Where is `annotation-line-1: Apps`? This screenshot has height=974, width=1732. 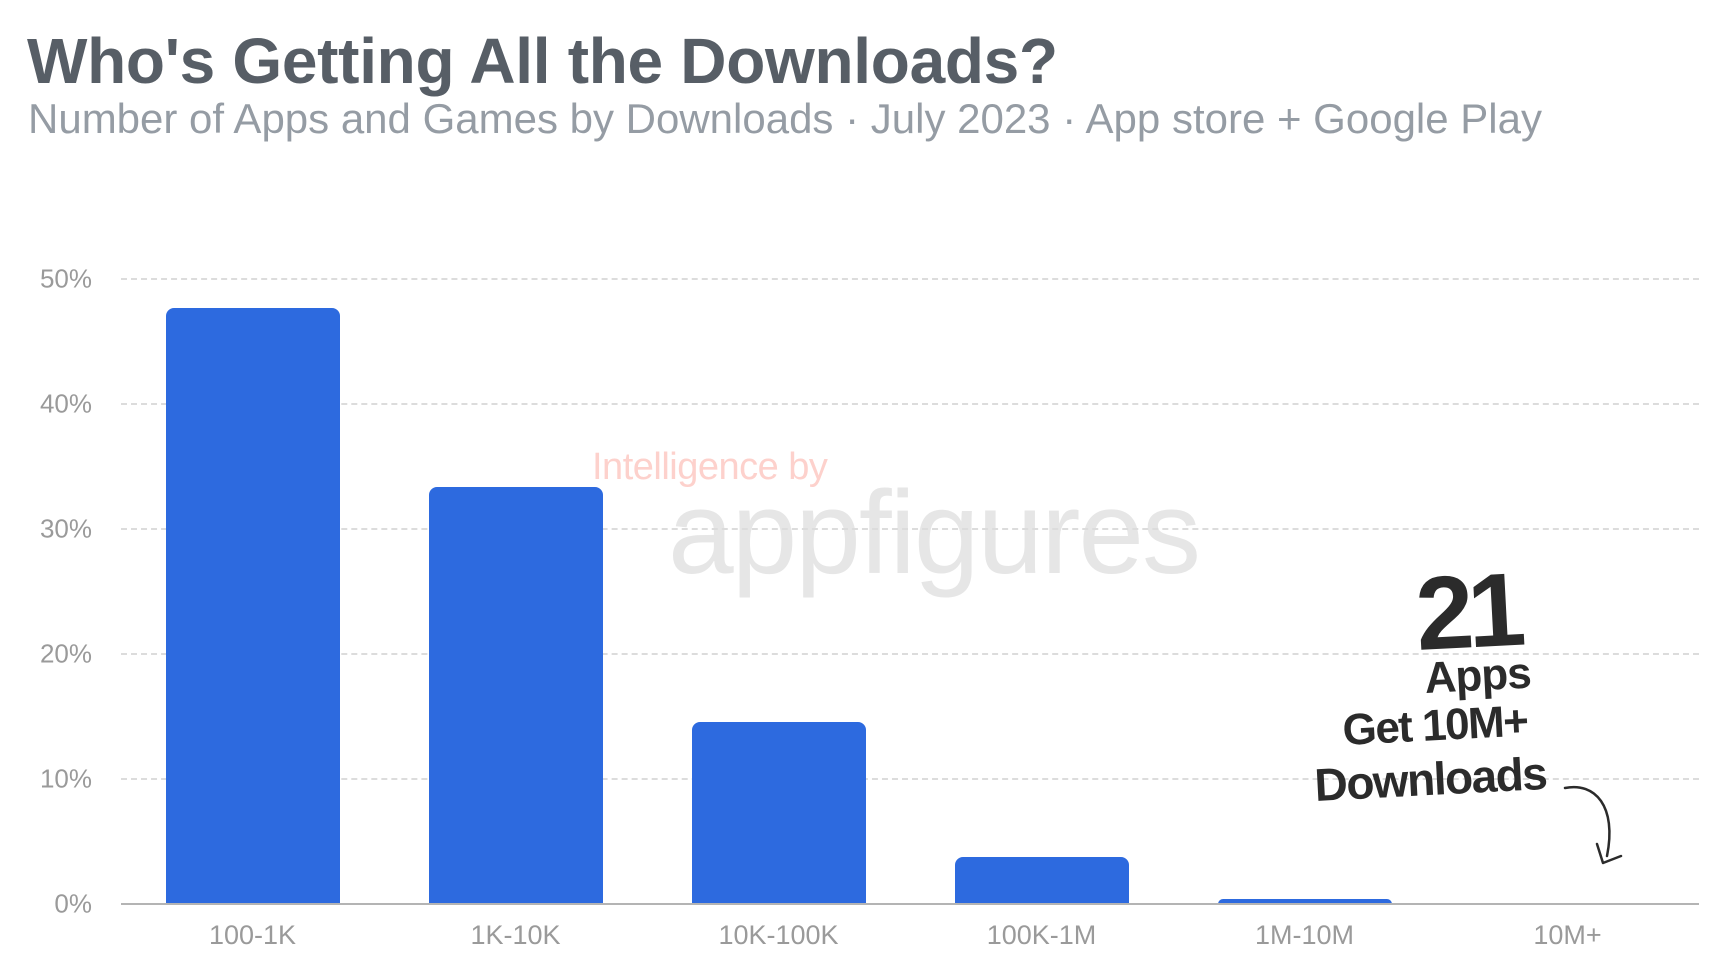
annotation-line-1: Apps is located at coordinates (1477, 676).